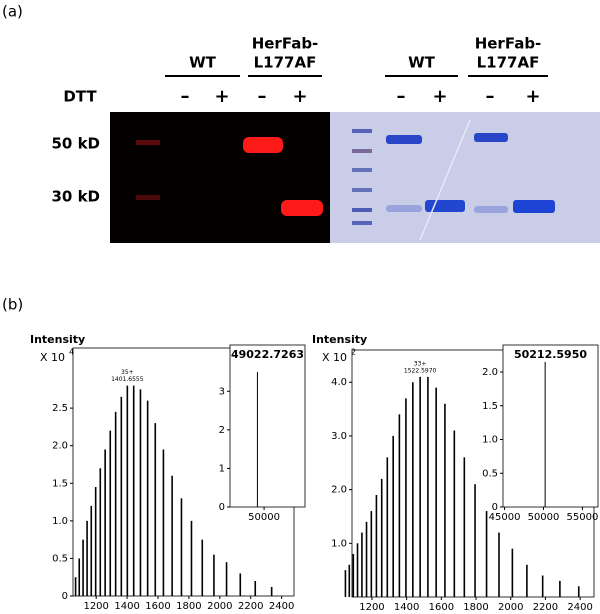  What do you see at coordinates (339, 382) in the screenshot?
I see `y-tick-label: 4.0` at bounding box center [339, 382].